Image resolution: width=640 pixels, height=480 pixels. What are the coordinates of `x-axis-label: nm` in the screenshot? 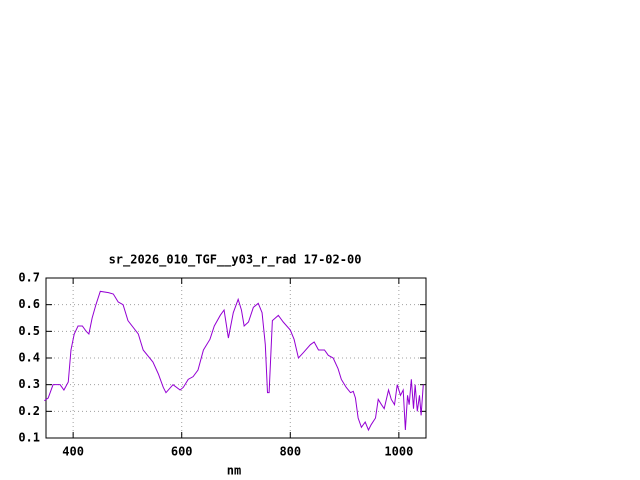 It's located at (234, 471).